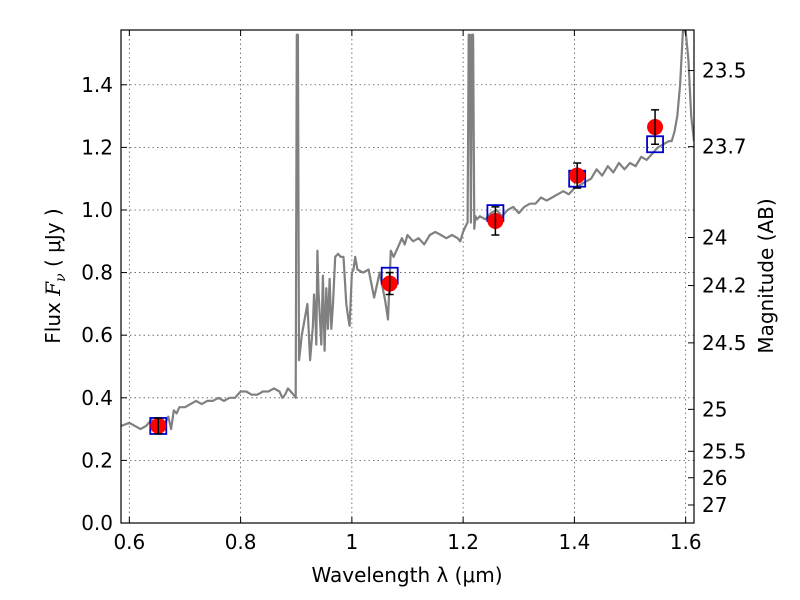  What do you see at coordinates (61, 277) in the screenshot?
I see `y-axis-label-subscript: ν` at bounding box center [61, 277].